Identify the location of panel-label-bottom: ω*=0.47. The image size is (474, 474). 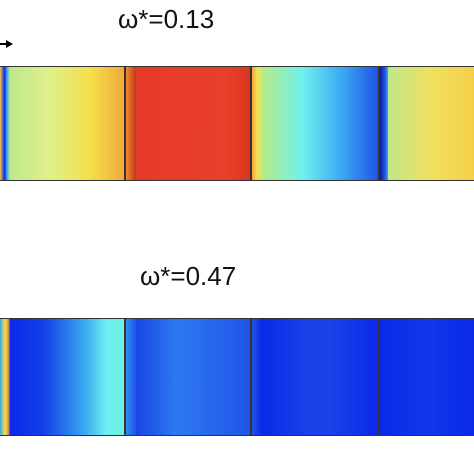
(188, 276).